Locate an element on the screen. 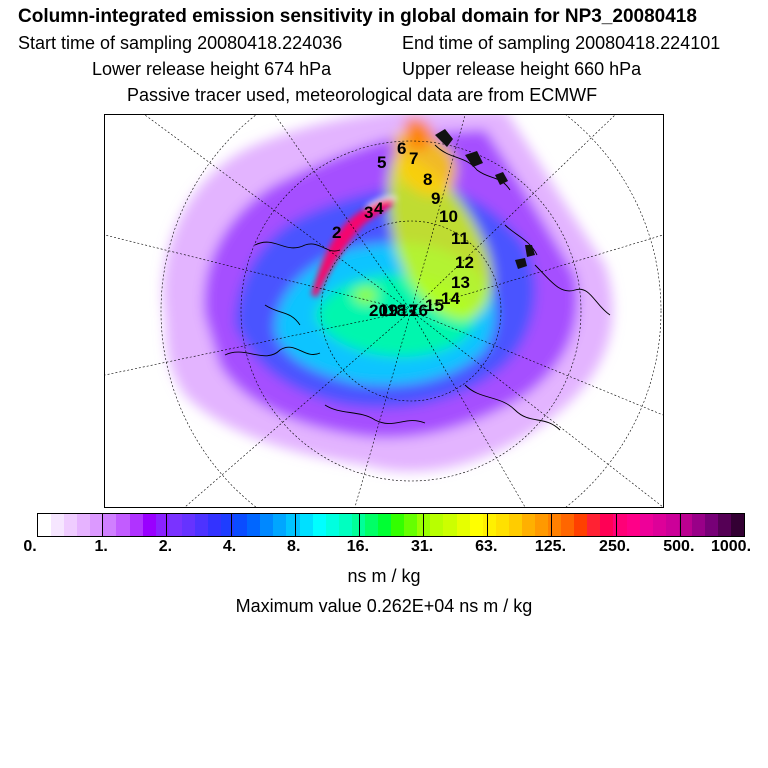  traj-label-7: 7 is located at coordinates (414, 158).